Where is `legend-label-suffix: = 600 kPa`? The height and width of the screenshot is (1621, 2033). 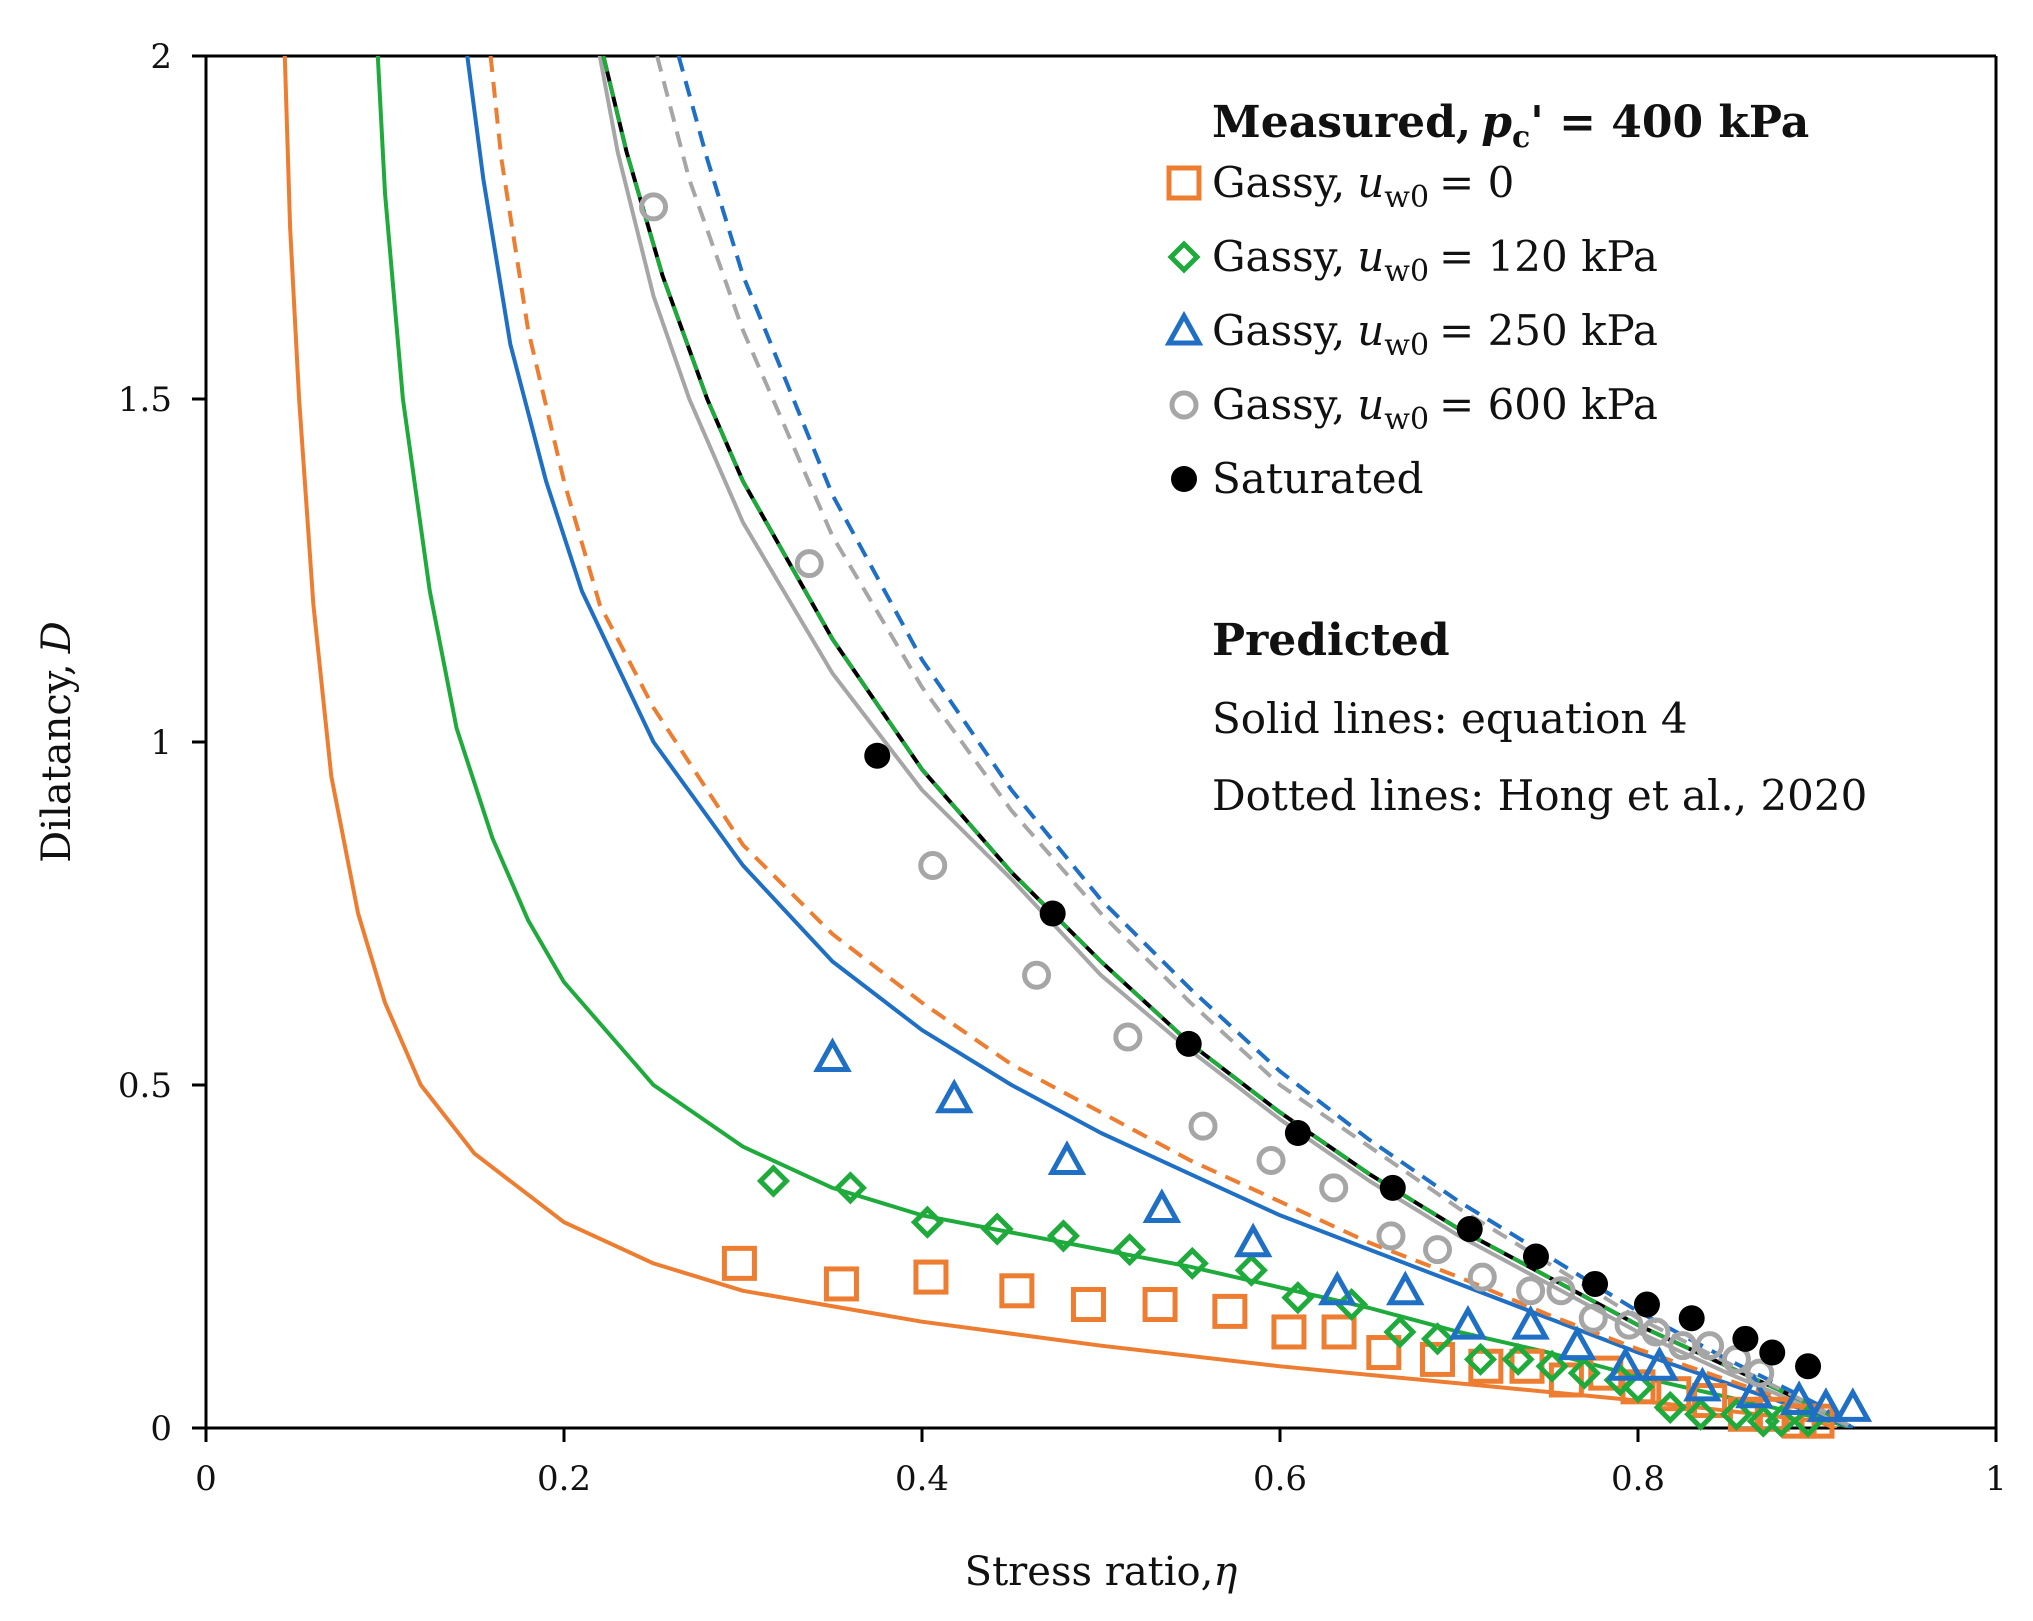 legend-label-suffix: = 600 kPa is located at coordinates (1548, 404).